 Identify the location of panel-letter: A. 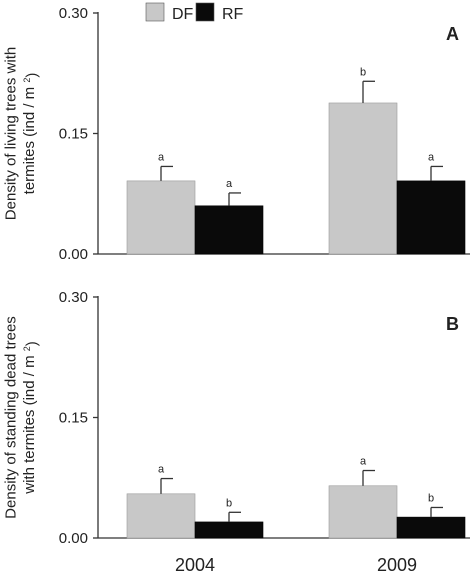
(452, 34).